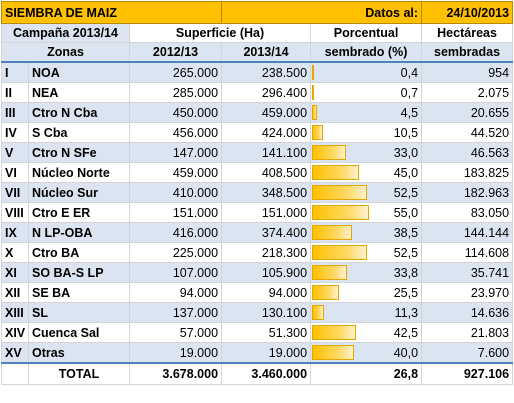 This screenshot has height=403, width=514. Describe the element at coordinates (467, 33) in the screenshot. I see `ha-header-line1: Hectáreas` at that location.